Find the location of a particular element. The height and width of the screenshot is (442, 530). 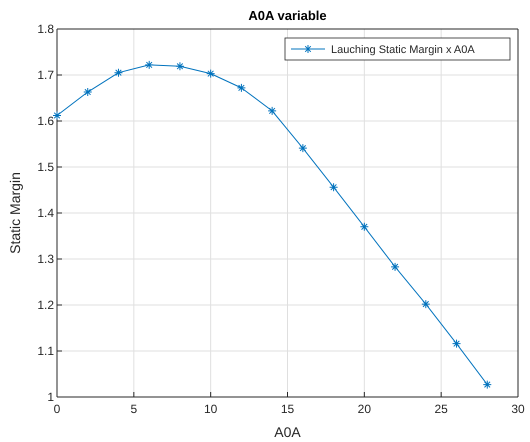

y-tick-label: 1.1 is located at coordinates (45, 351).